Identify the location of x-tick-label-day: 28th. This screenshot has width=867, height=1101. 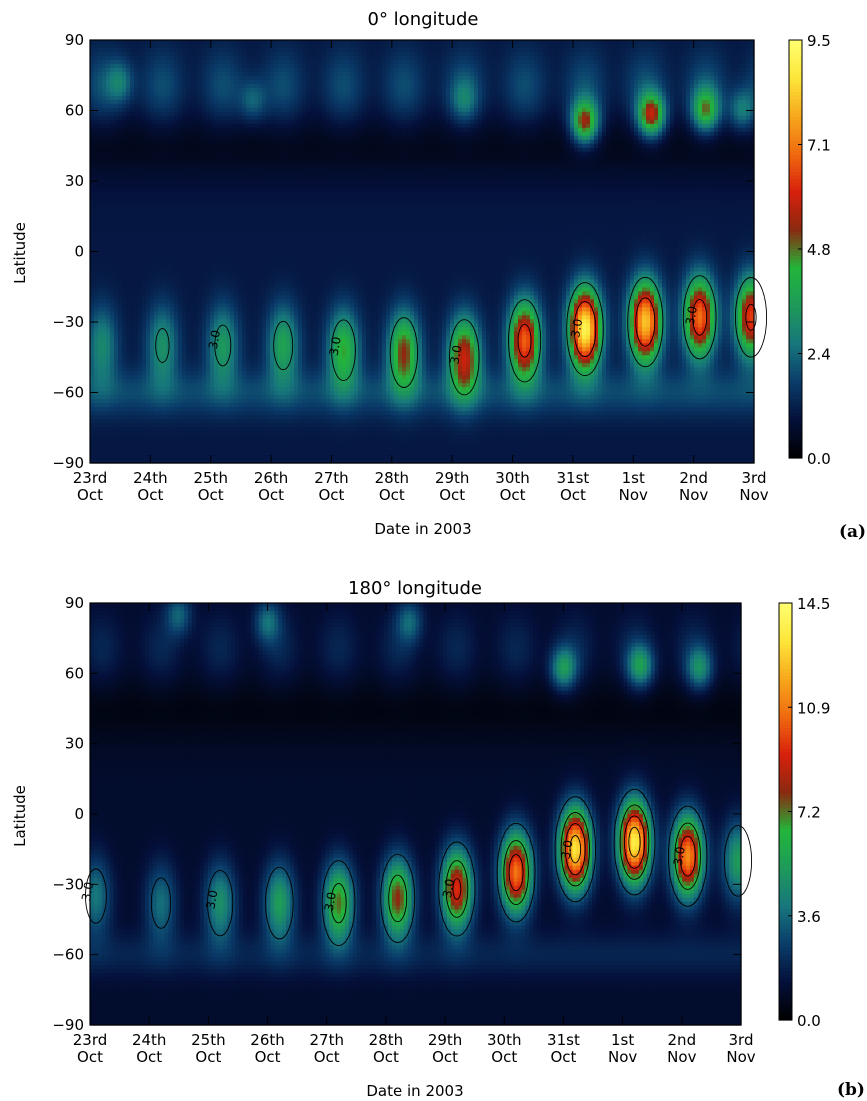
(392, 478).